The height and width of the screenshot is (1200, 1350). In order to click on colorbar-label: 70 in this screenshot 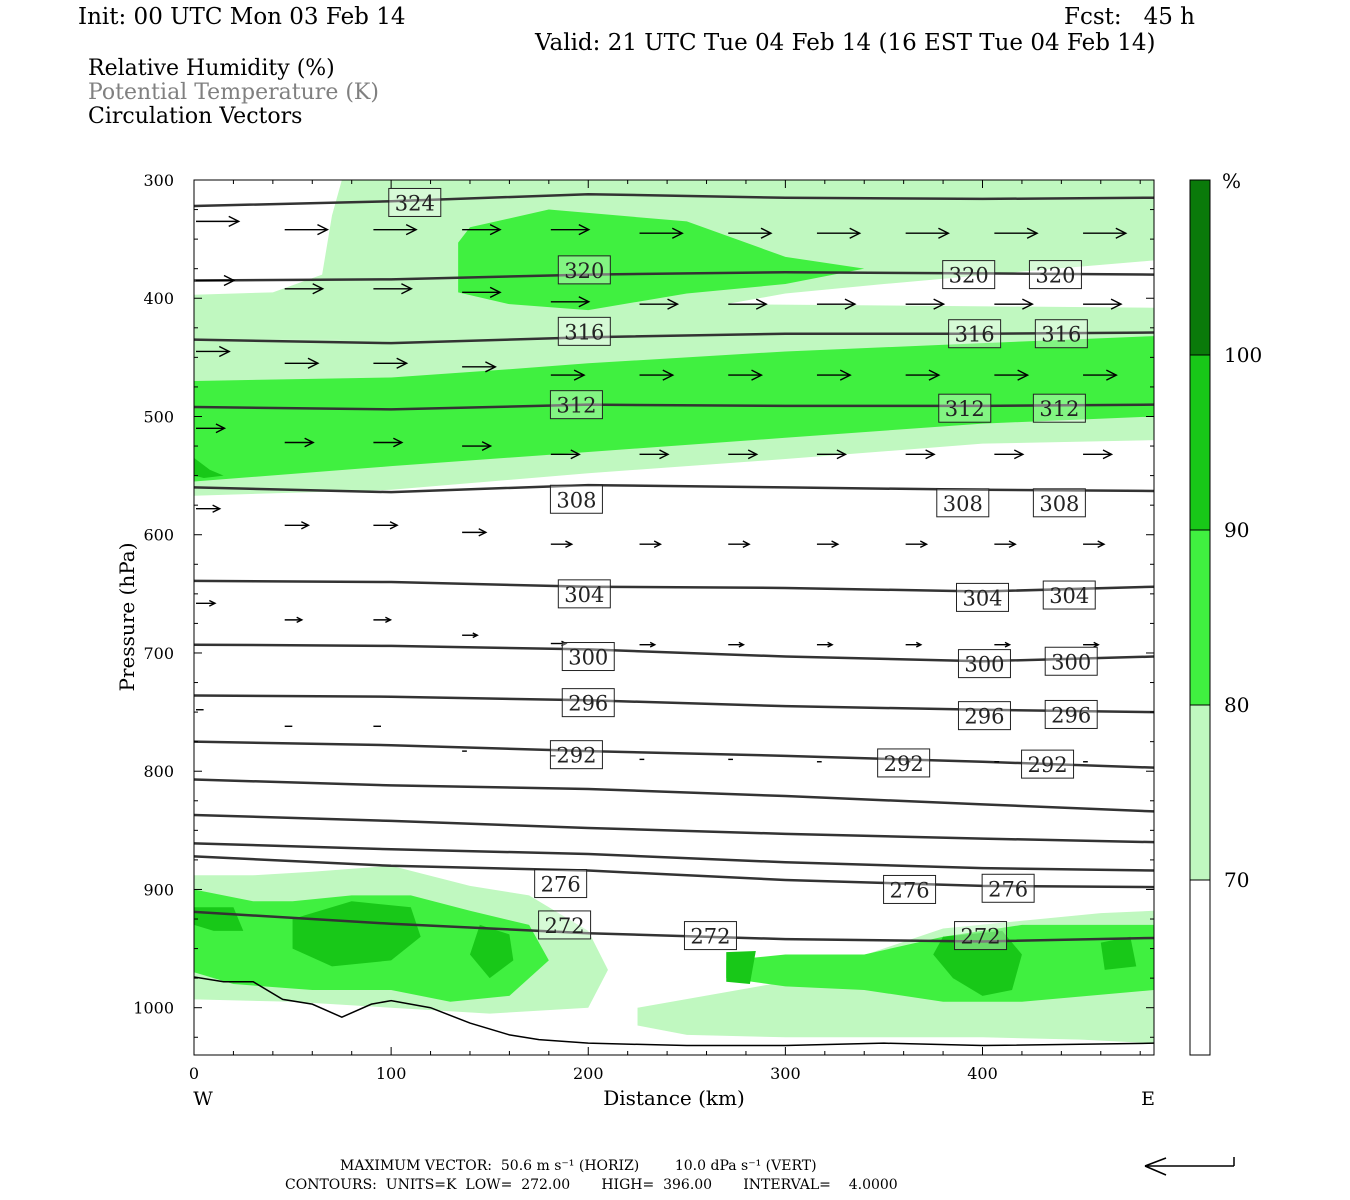, I will do `click(1236, 880)`.